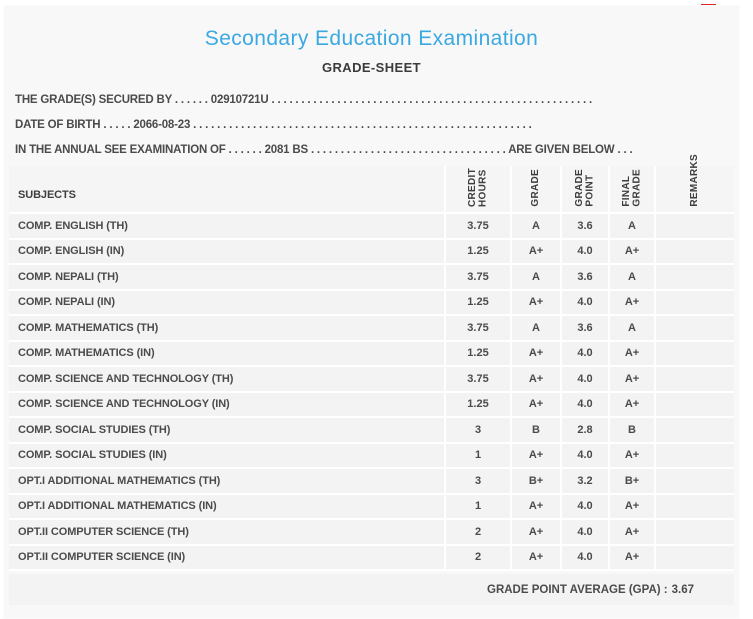 The width and height of the screenshot is (753, 619). Describe the element at coordinates (625, 150) in the screenshot. I see `dots-leader: . . .` at that location.